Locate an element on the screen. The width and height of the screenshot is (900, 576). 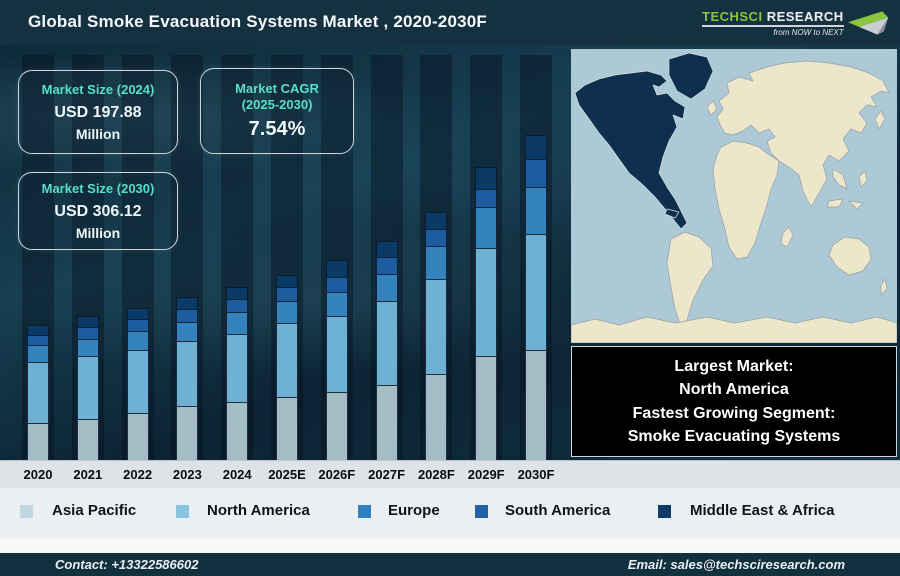
legend-label-europe: Europe is located at coordinates (414, 510).